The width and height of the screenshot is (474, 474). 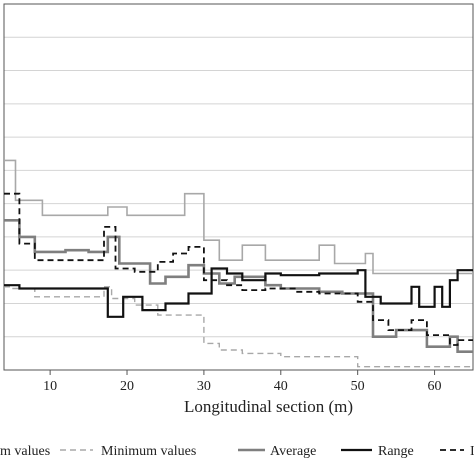 I want to click on legend-label: Average, so click(x=293, y=451).